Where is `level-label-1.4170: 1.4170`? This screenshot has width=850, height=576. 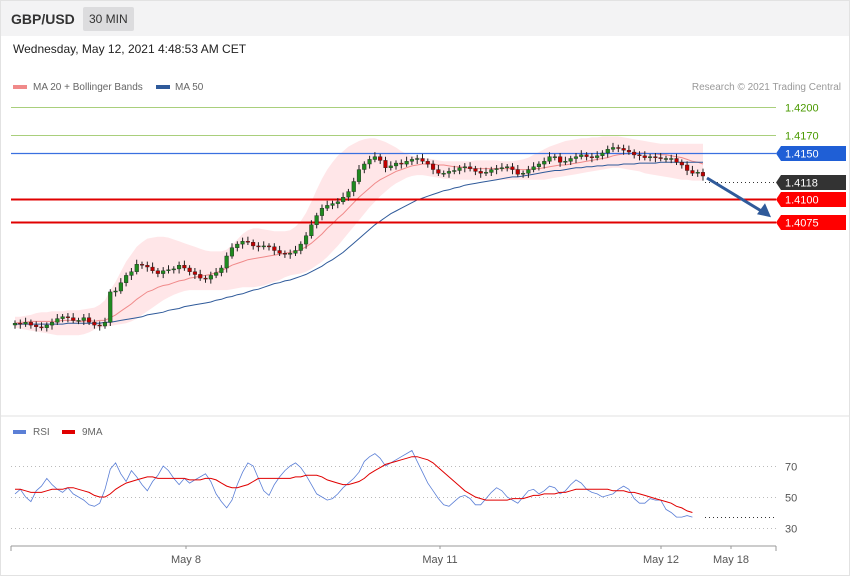
level-label-1.4170: 1.4170 is located at coordinates (802, 137).